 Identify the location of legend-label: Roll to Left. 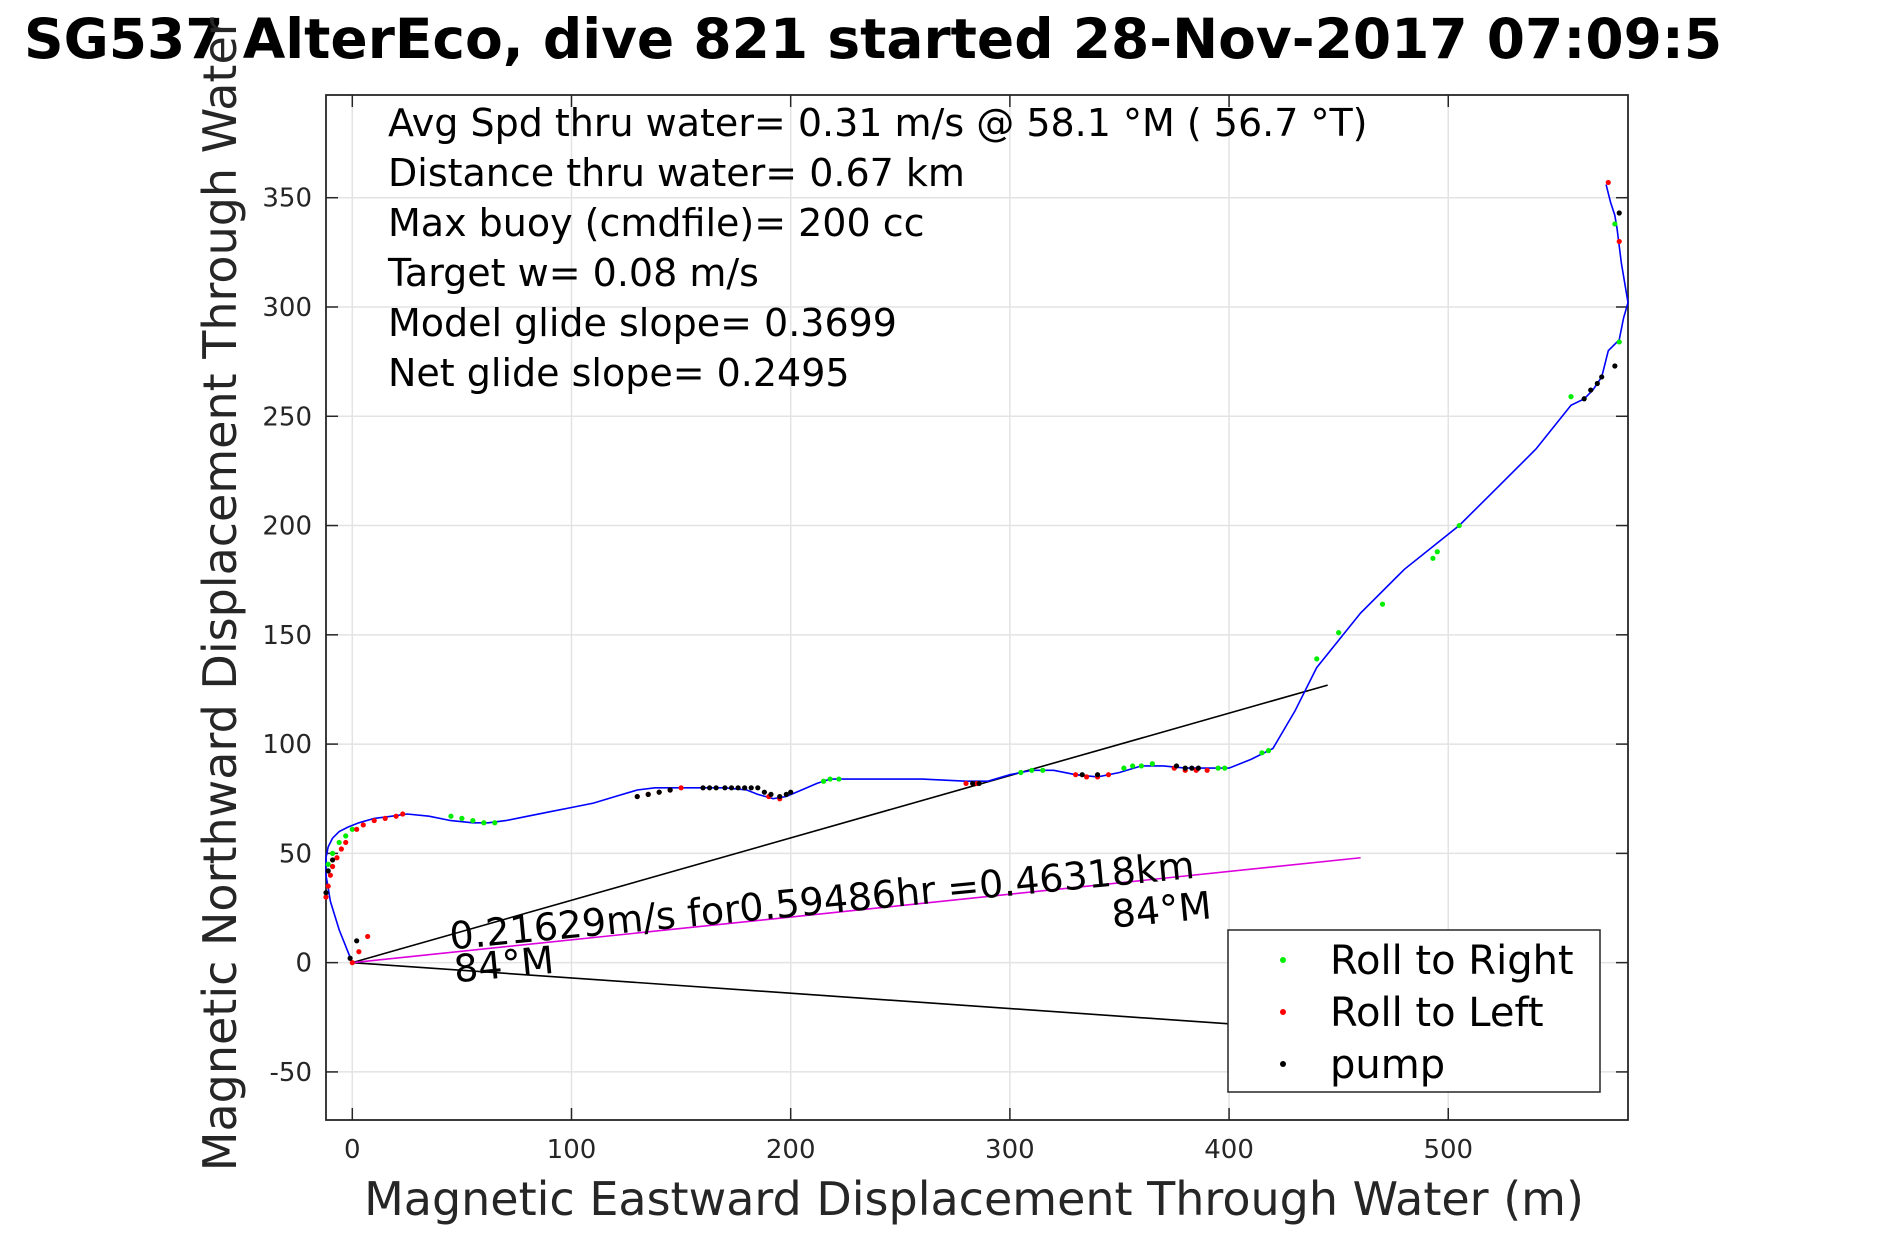
(1437, 1013).